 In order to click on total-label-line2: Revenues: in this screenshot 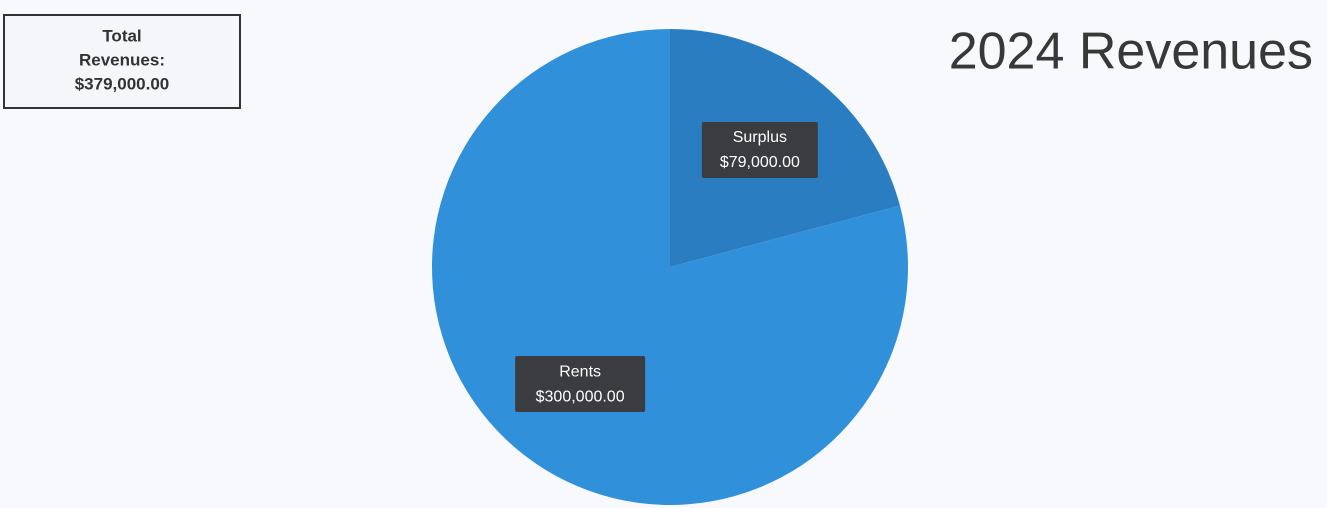, I will do `click(122, 59)`.